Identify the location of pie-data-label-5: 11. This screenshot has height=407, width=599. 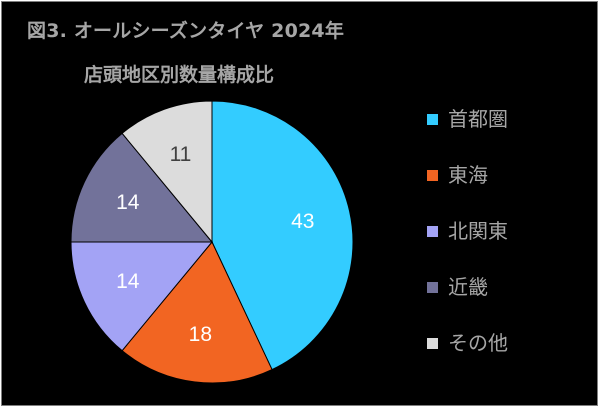
(181, 154).